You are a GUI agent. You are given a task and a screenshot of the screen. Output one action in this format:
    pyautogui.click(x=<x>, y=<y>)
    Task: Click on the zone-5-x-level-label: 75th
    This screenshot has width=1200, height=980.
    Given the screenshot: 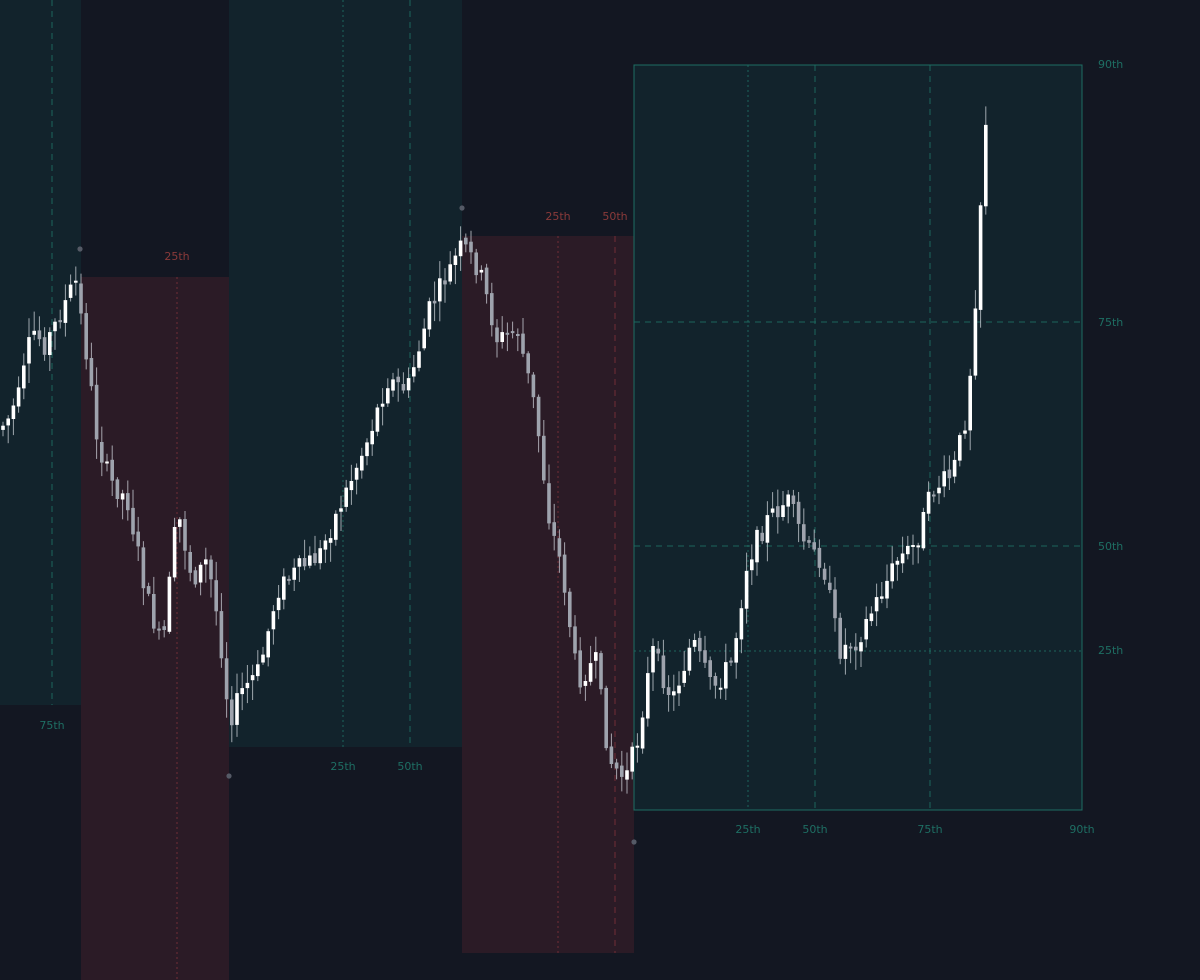 What is the action you would take?
    pyautogui.click(x=929, y=829)
    